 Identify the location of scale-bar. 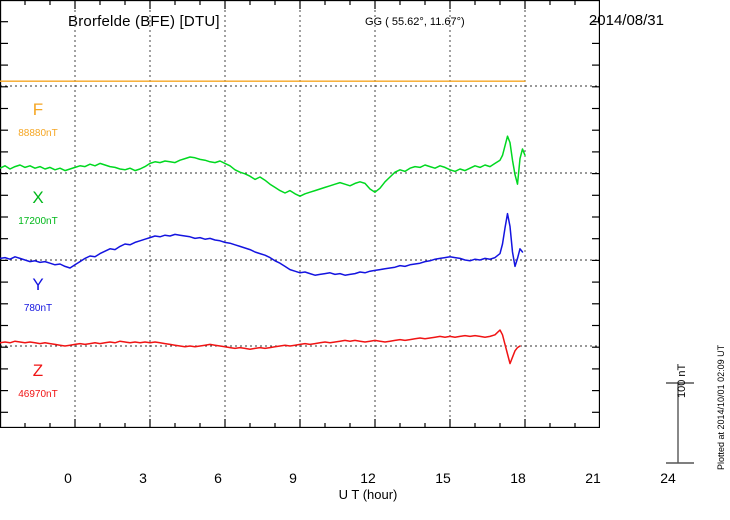
(680, 423).